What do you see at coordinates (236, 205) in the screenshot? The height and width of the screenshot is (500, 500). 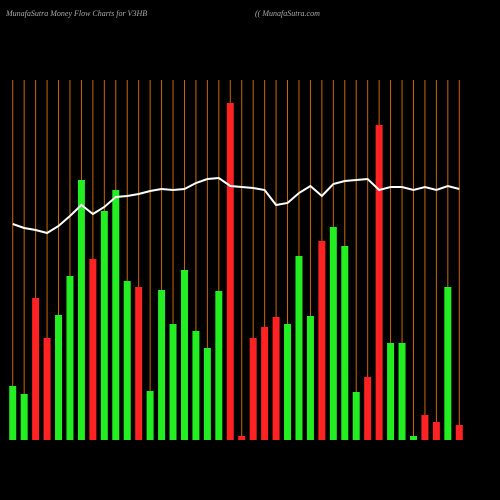 I see `money-flow-line` at bounding box center [236, 205].